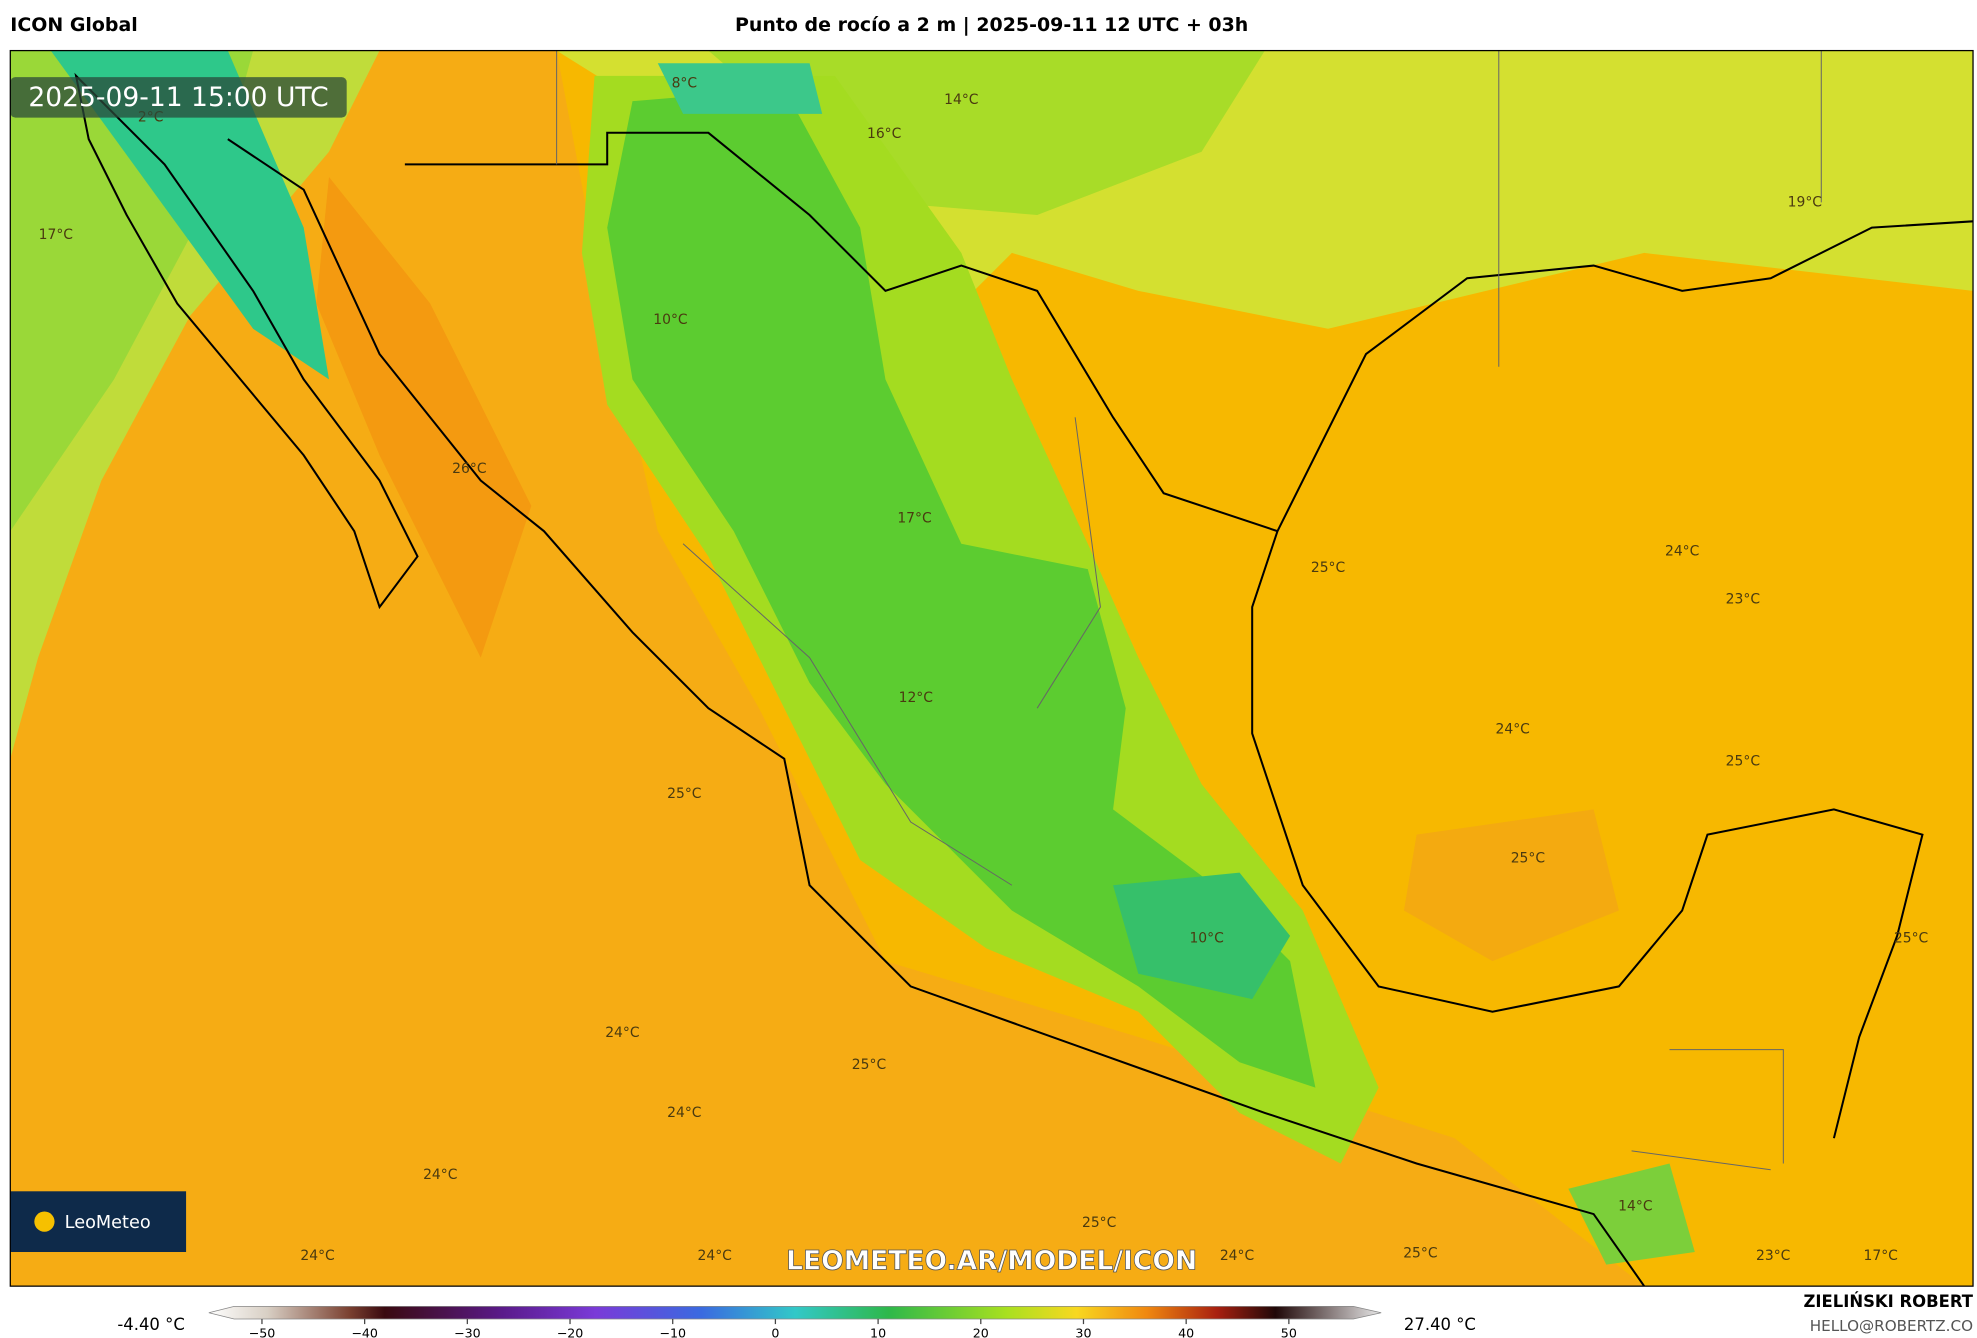 Image resolution: width=1977 pixels, height=1338 pixels. Describe the element at coordinates (1511, 885) in the screenshot. I see `gulf-dry-spot` at that location.